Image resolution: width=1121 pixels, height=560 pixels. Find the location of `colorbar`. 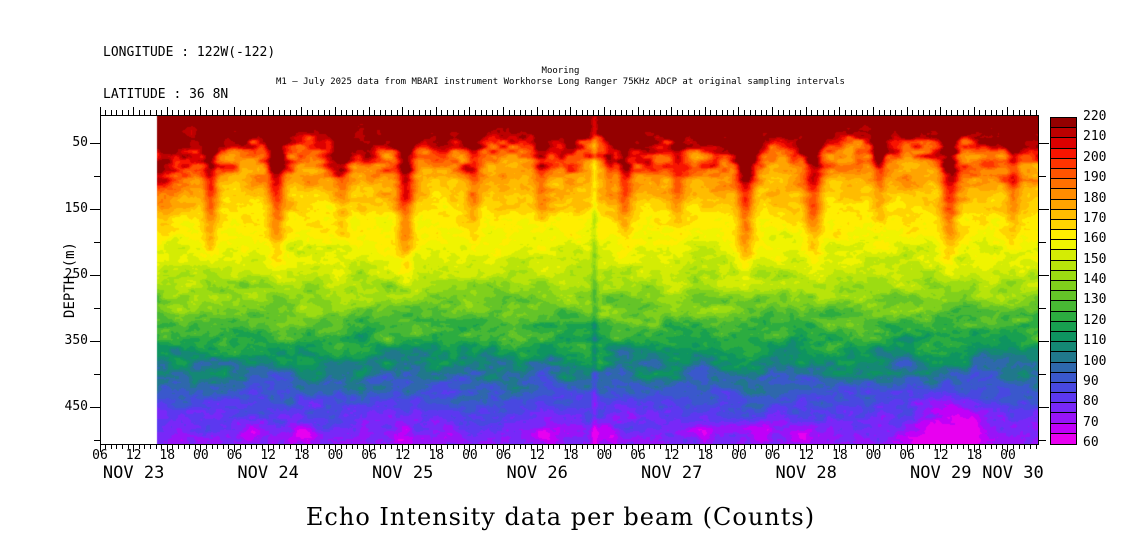

colorbar is located at coordinates (1063, 281).